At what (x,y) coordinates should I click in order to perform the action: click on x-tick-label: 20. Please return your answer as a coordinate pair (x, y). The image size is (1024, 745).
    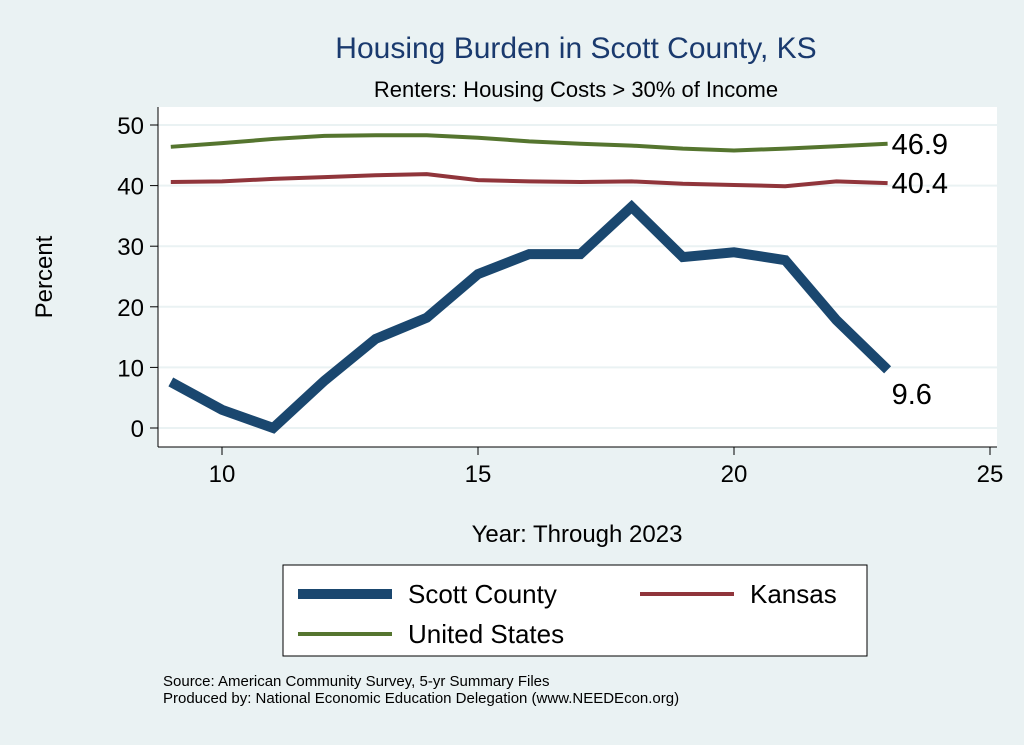
    Looking at the image, I should click on (734, 474).